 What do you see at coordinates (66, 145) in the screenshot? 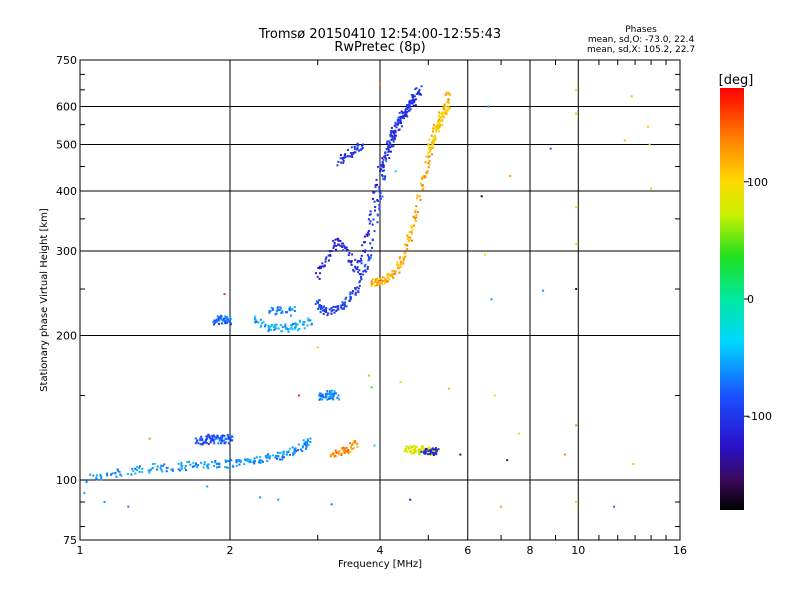
I see `y-tick-label: 500` at bounding box center [66, 145].